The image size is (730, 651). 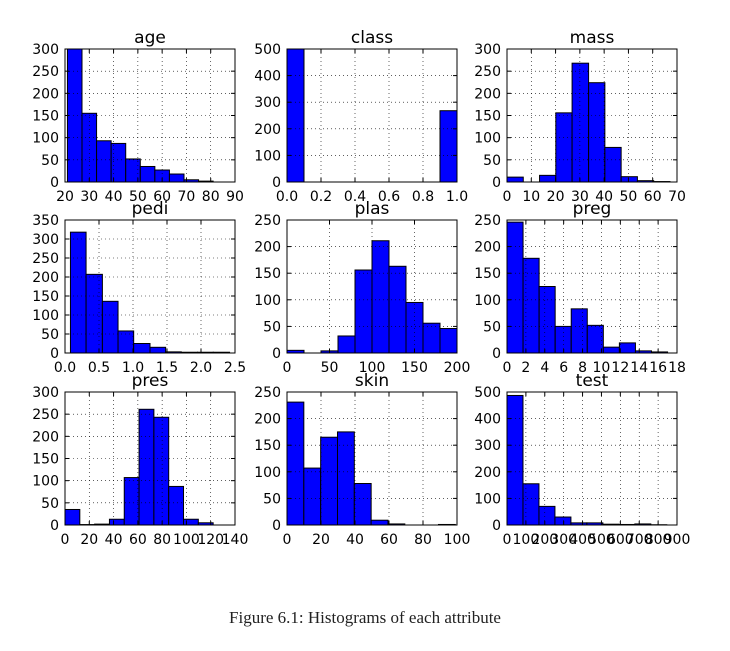 What do you see at coordinates (372, 209) in the screenshot?
I see `histogram-title: plas` at bounding box center [372, 209].